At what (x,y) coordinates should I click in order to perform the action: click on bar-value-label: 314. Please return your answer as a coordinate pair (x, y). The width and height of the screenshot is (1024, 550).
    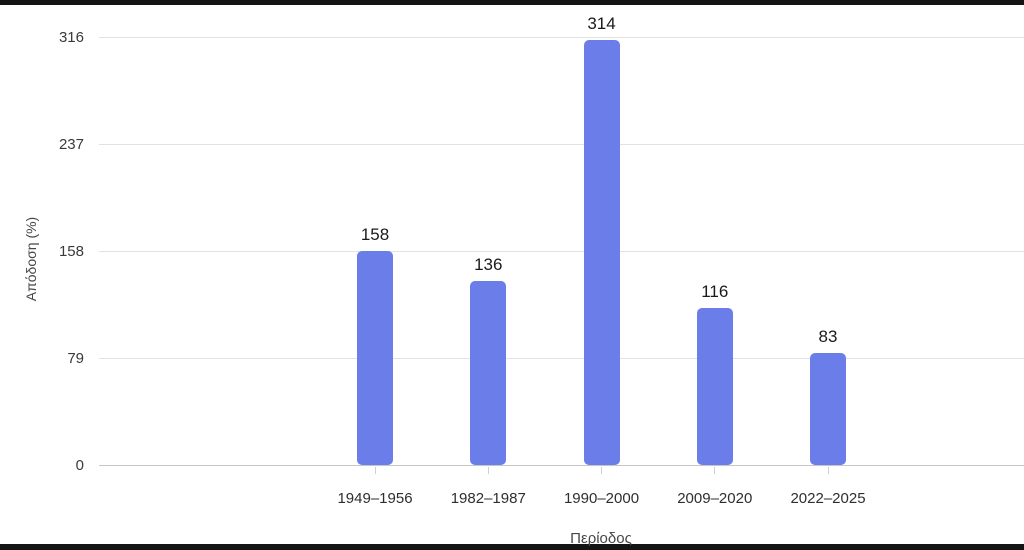
    Looking at the image, I should click on (601, 24).